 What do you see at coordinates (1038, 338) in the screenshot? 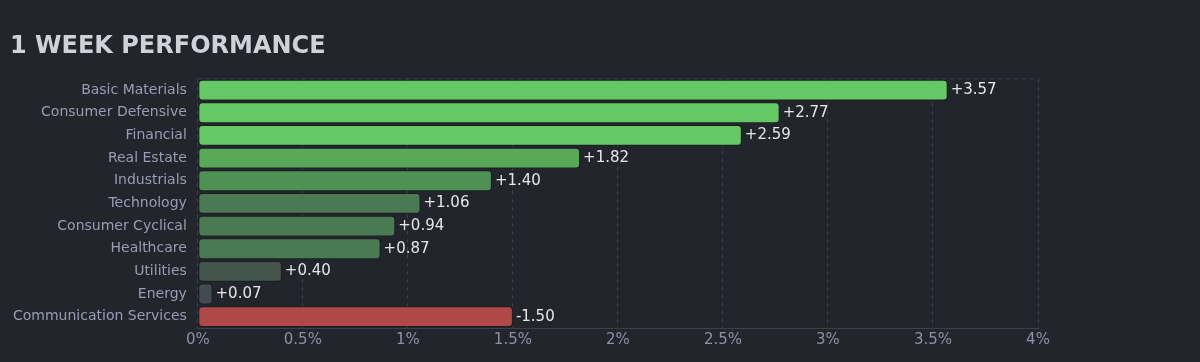
I see `x-tick-label: 4%` at bounding box center [1038, 338].